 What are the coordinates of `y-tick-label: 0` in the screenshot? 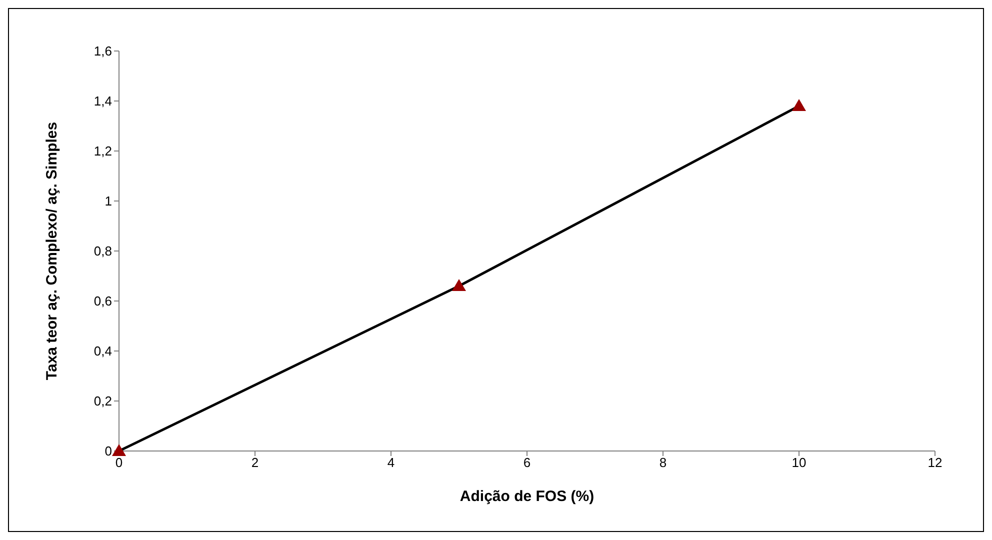 It's located at (108, 451).